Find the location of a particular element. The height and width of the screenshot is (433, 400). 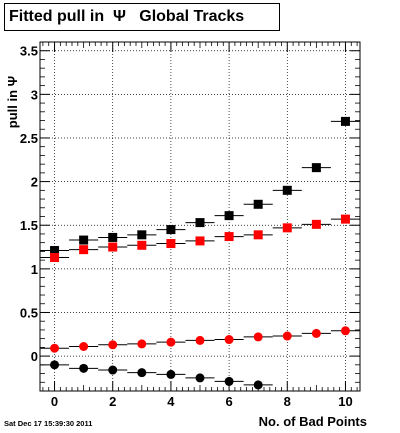

timestamp: Sat Dec 17 15:39:30 2011 is located at coordinates (48, 423).